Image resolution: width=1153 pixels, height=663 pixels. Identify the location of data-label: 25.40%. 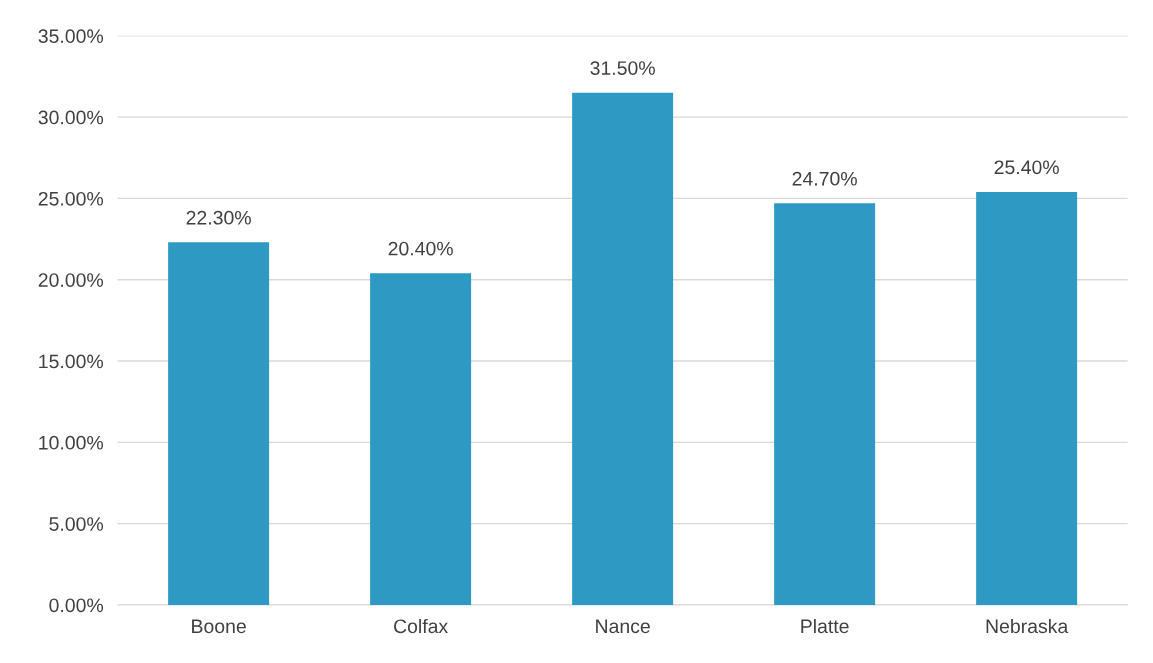
(1026, 167).